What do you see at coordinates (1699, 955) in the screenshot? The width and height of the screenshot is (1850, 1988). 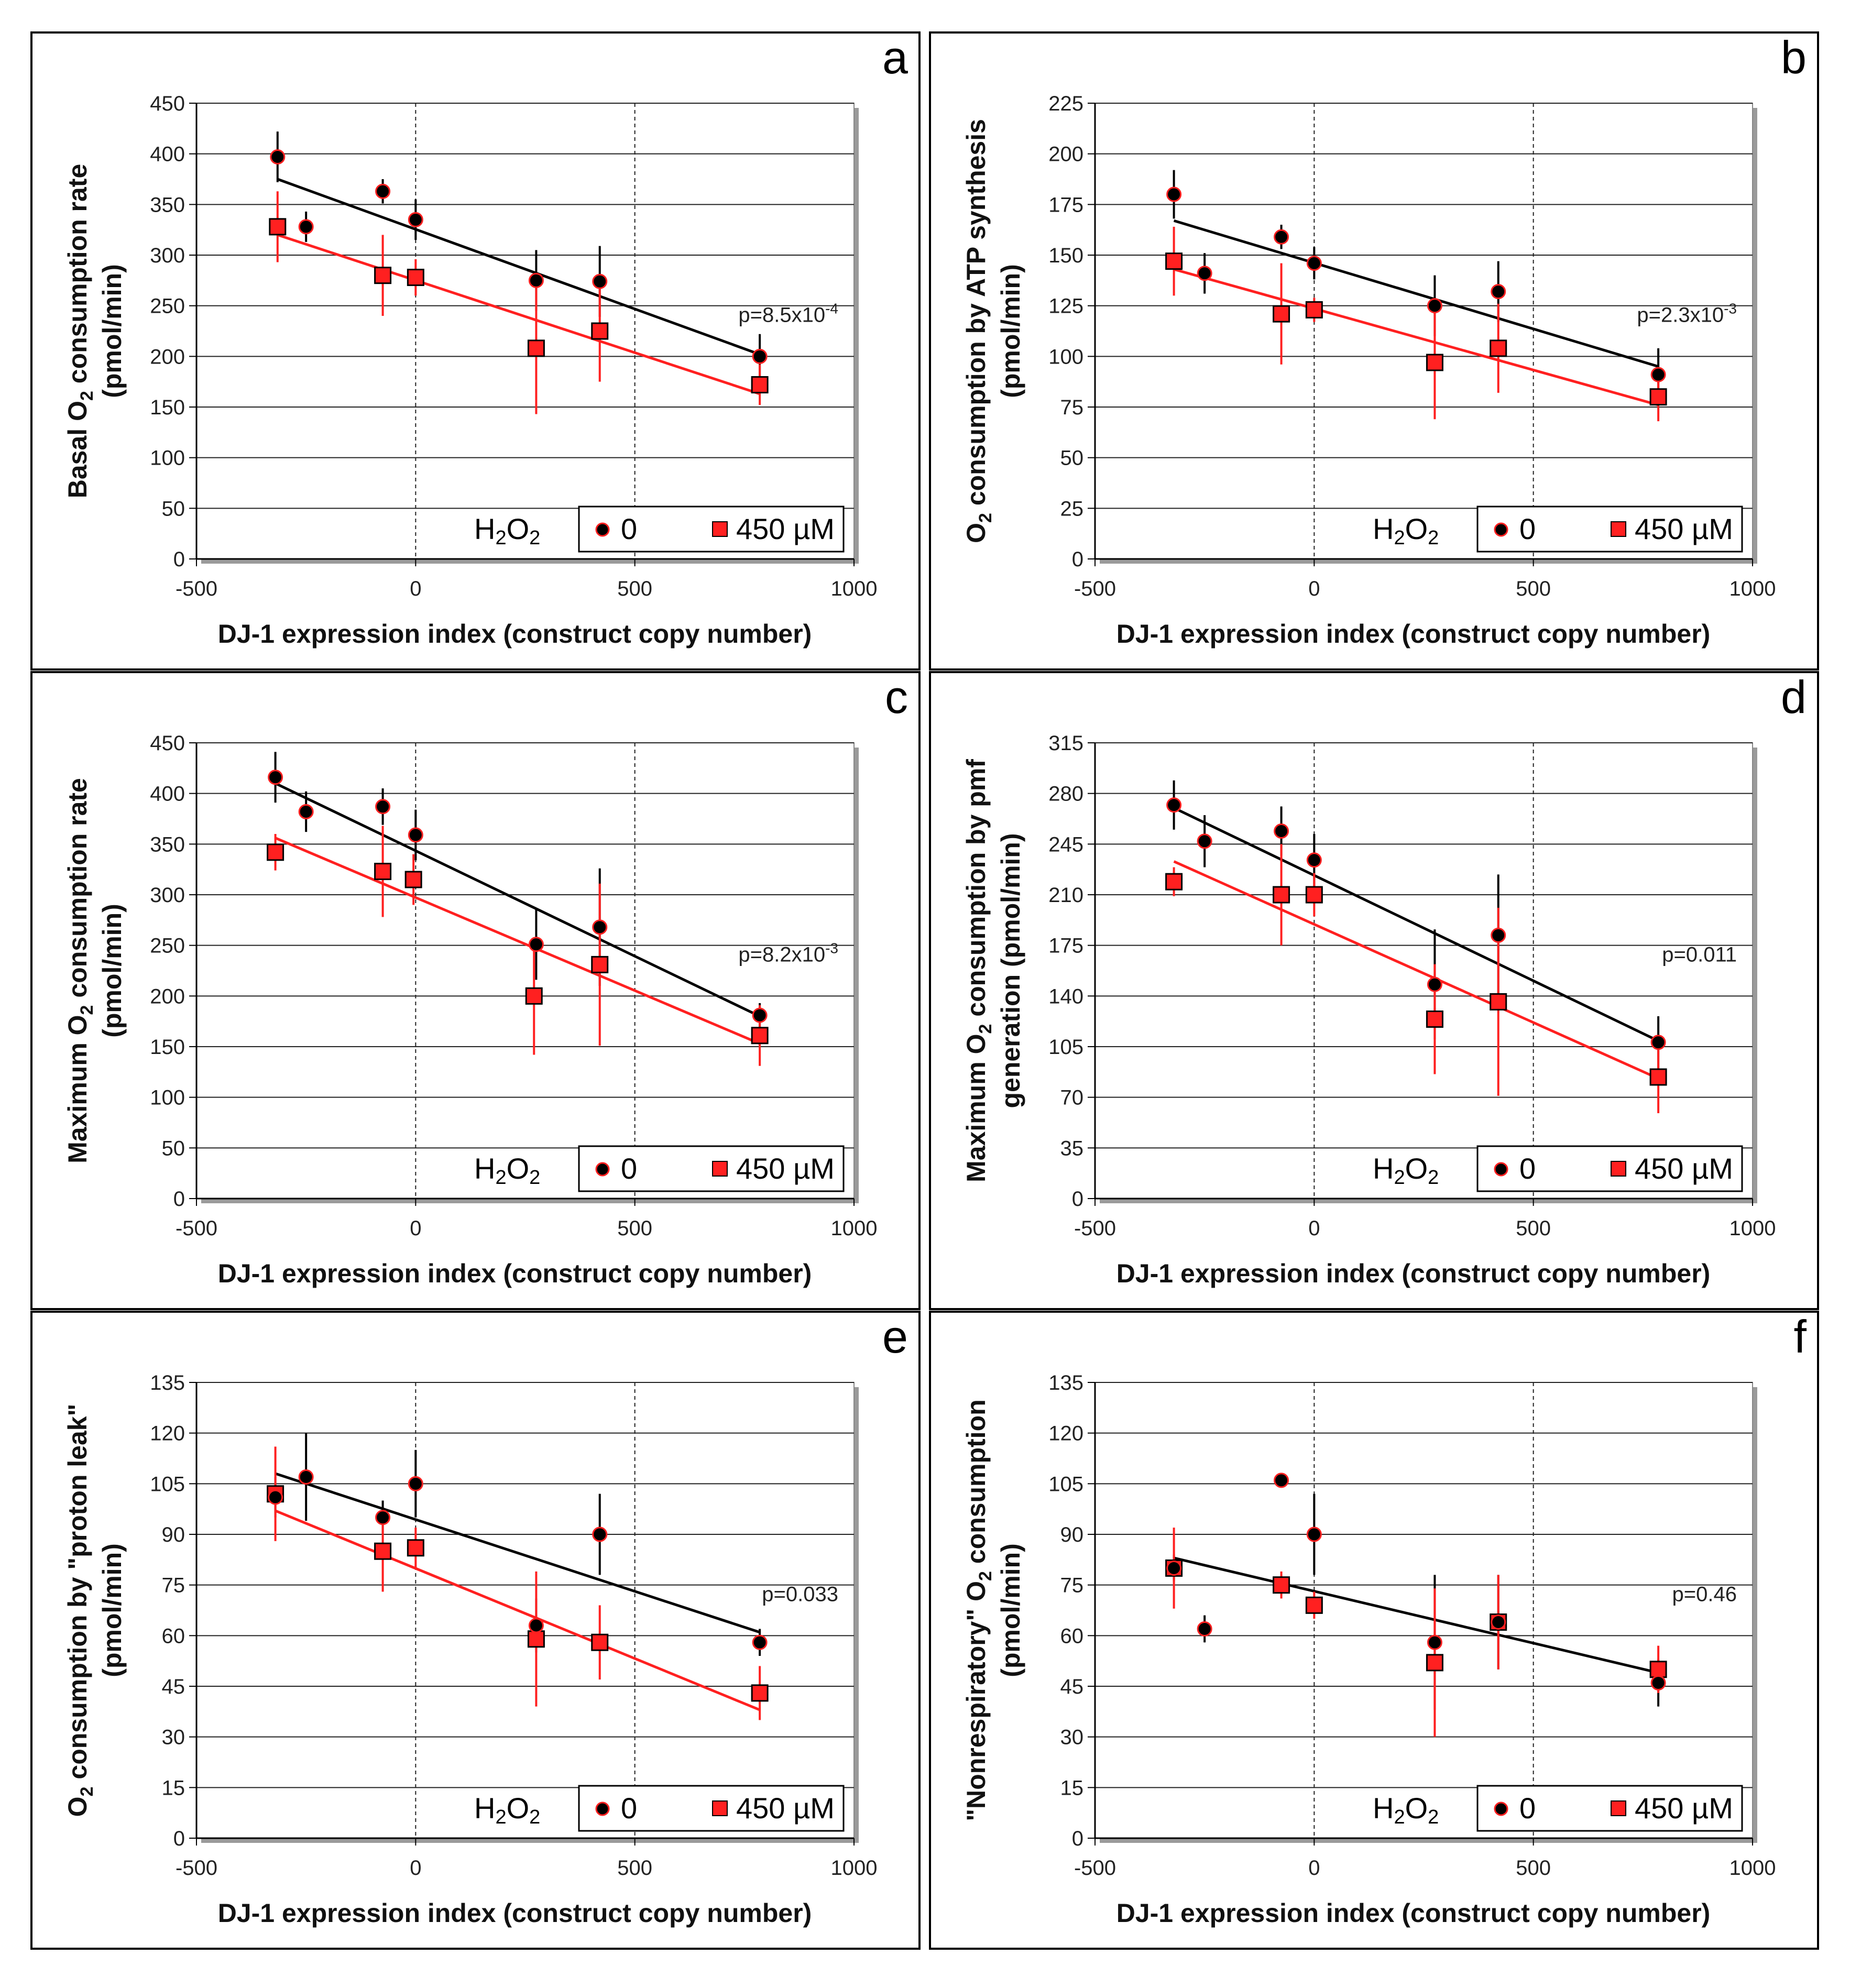 I see `p-value-label: p=0.011` at bounding box center [1699, 955].